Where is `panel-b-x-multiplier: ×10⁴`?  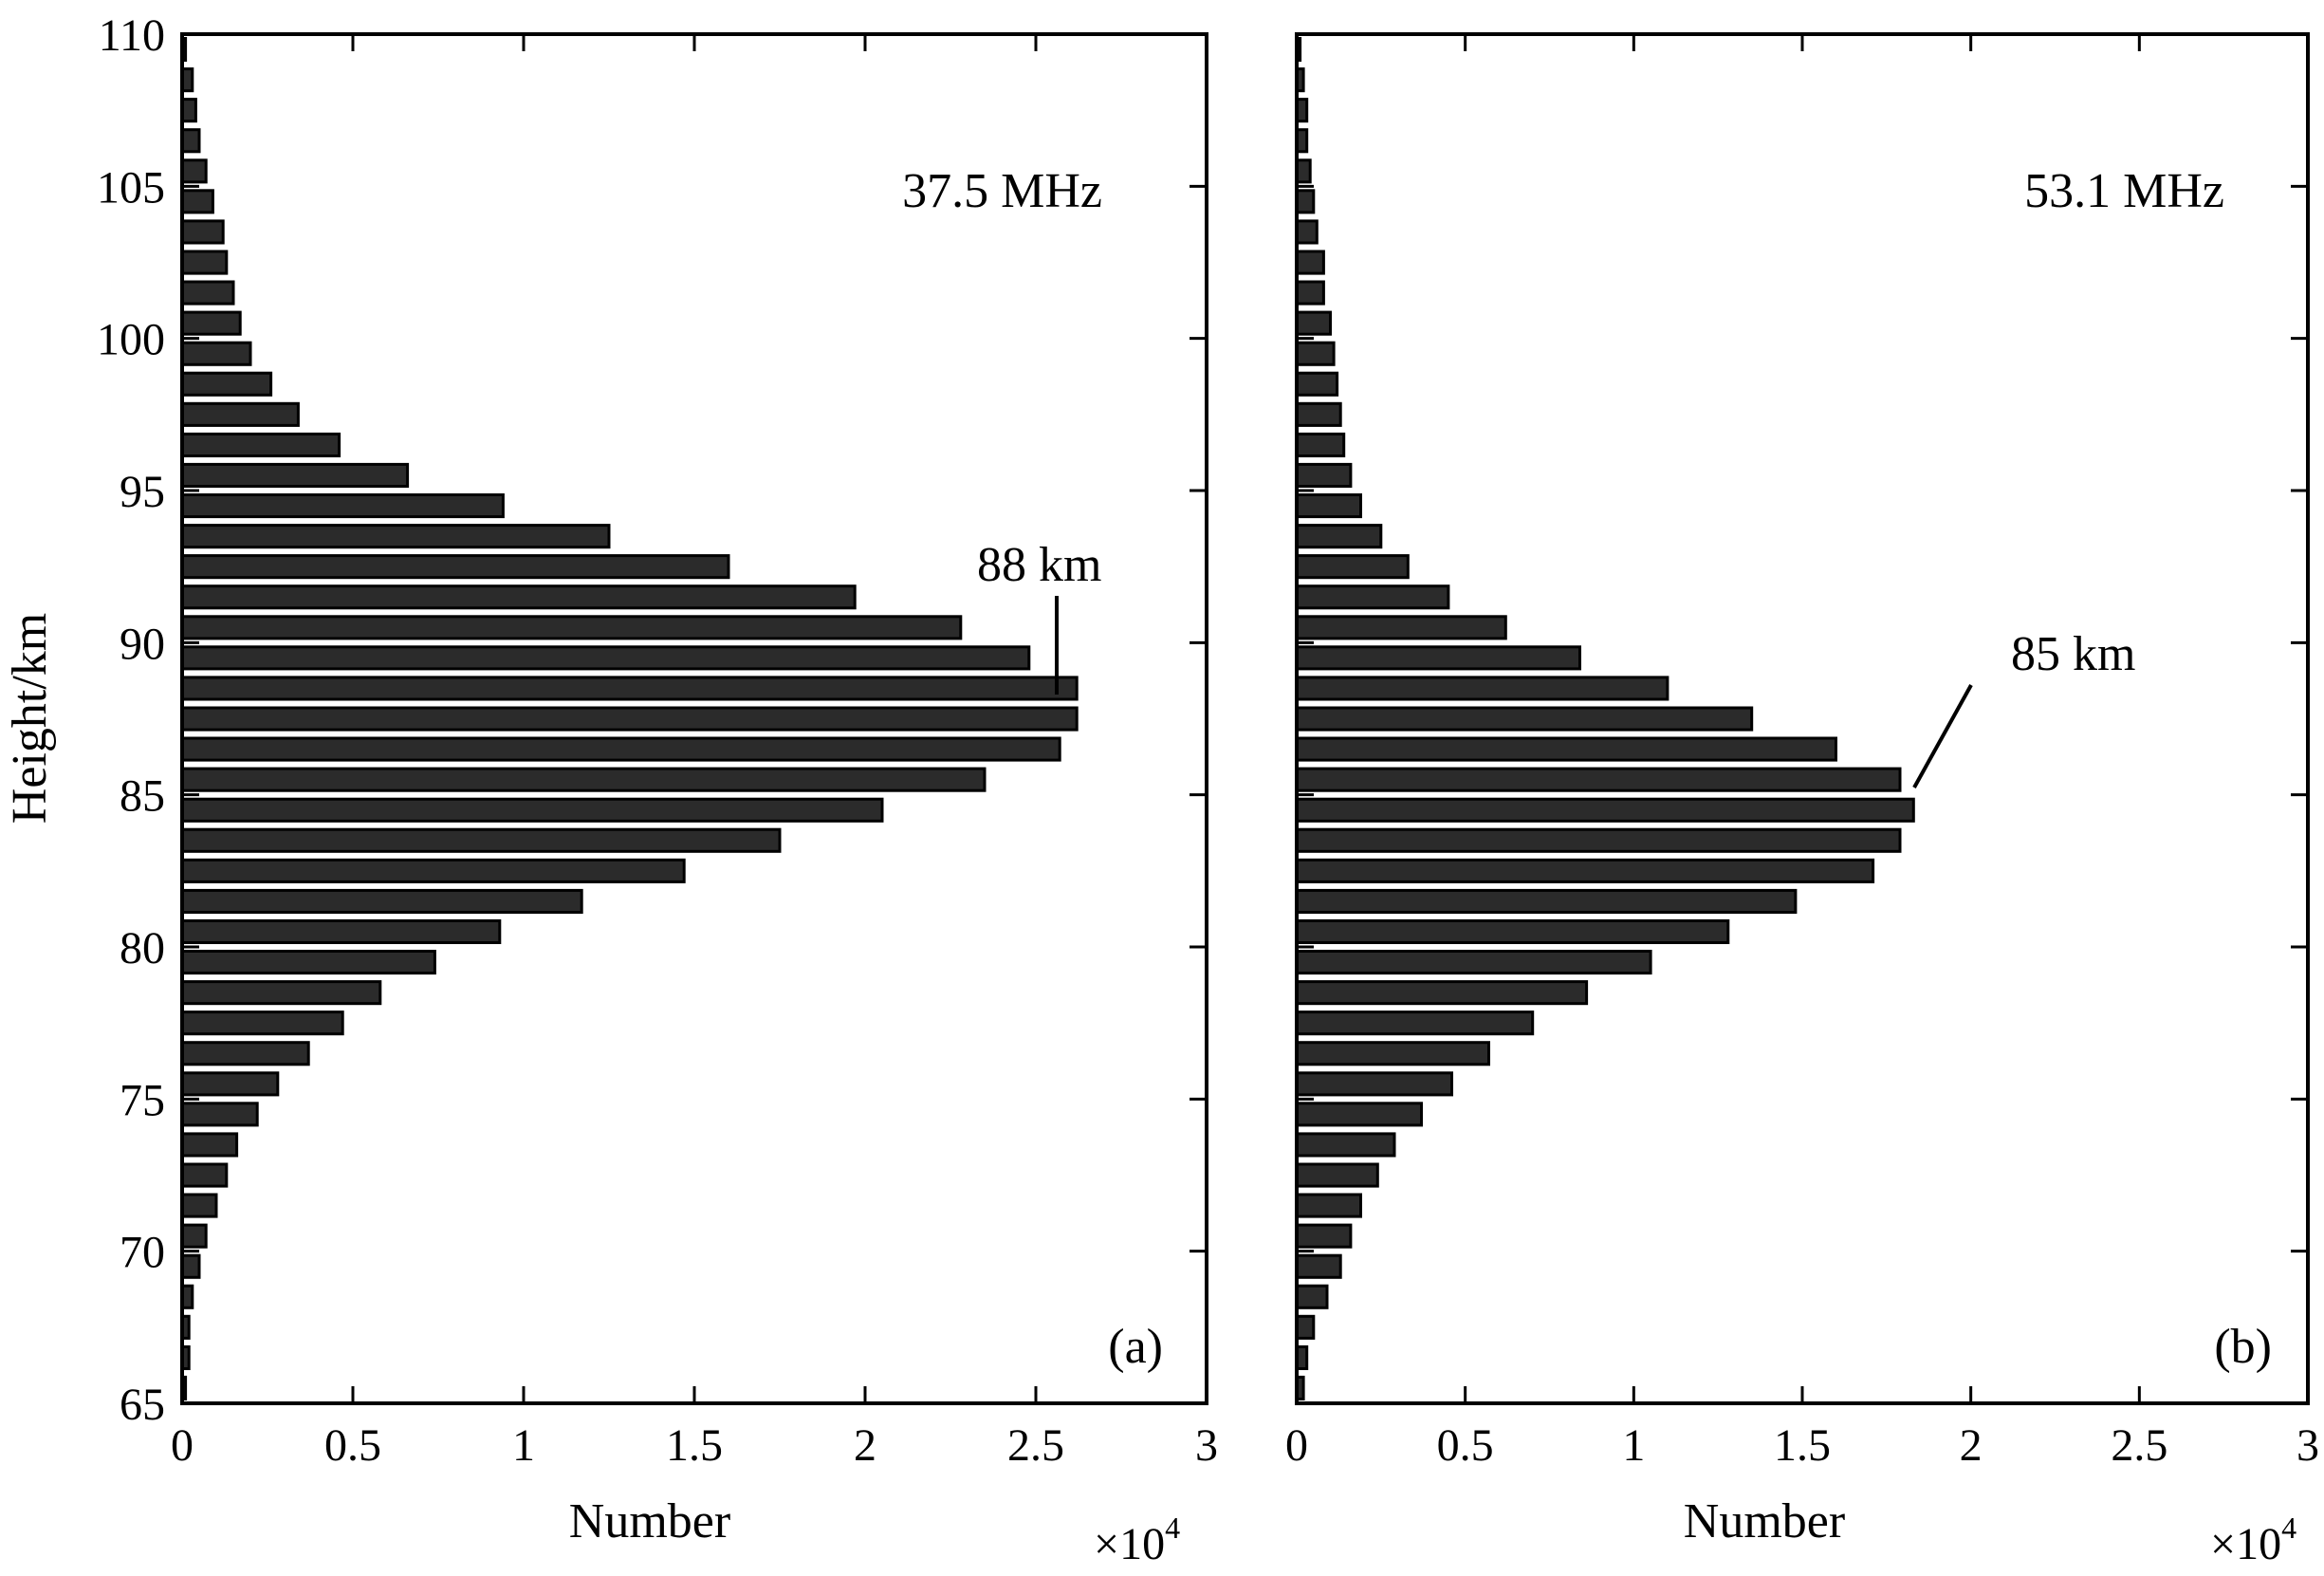
panel-b-x-multiplier: ×10⁴ is located at coordinates (2253, 1540).